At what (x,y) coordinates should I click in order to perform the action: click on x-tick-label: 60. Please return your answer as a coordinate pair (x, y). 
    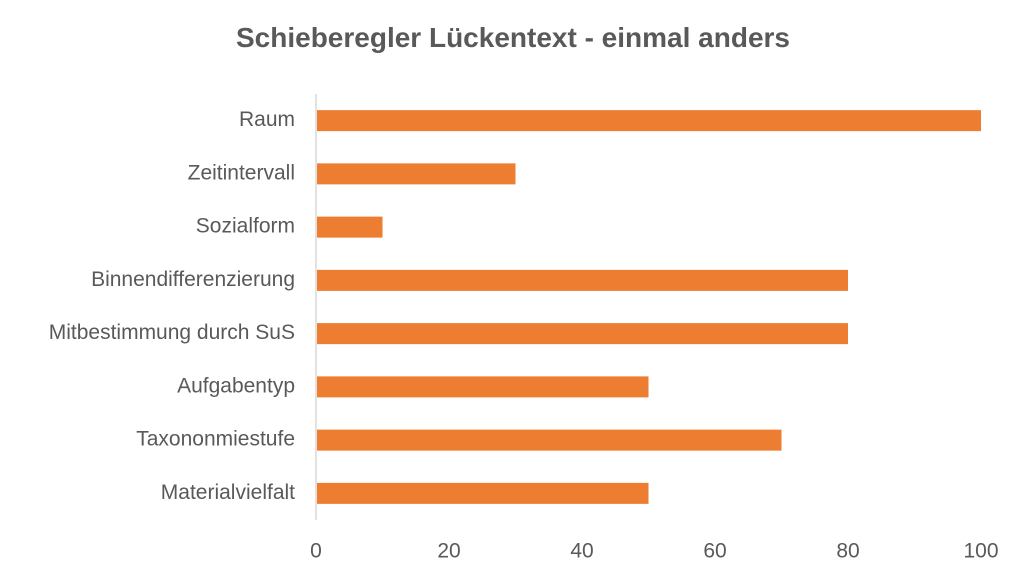
    Looking at the image, I should click on (714, 551).